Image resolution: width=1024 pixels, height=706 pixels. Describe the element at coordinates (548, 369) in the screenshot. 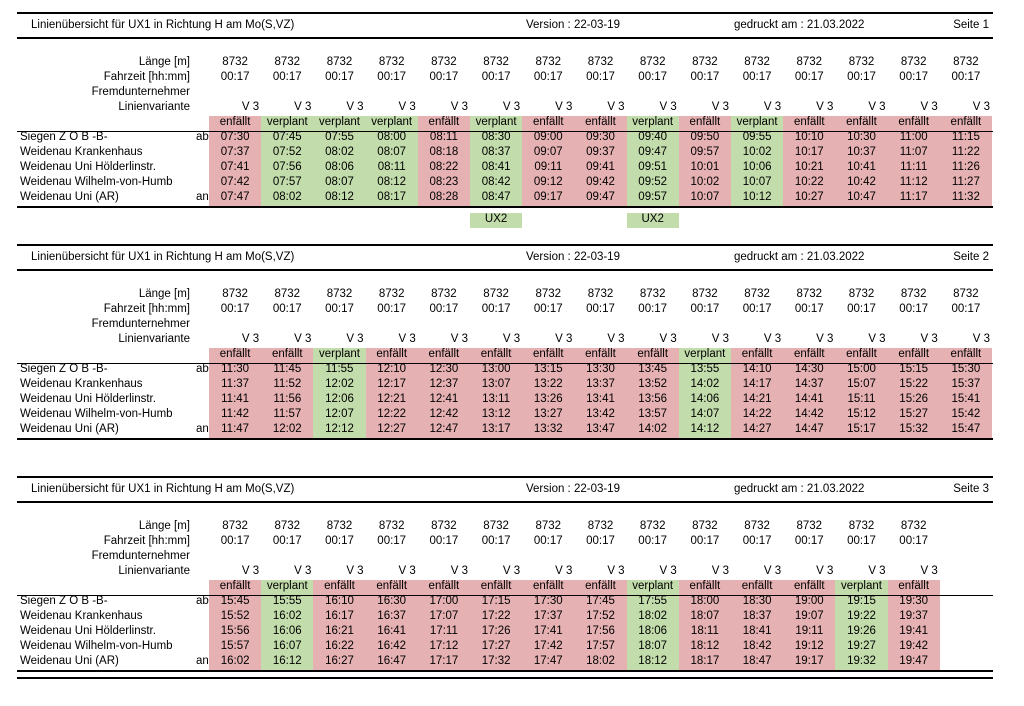

I see `departure-time: 13:15` at that location.